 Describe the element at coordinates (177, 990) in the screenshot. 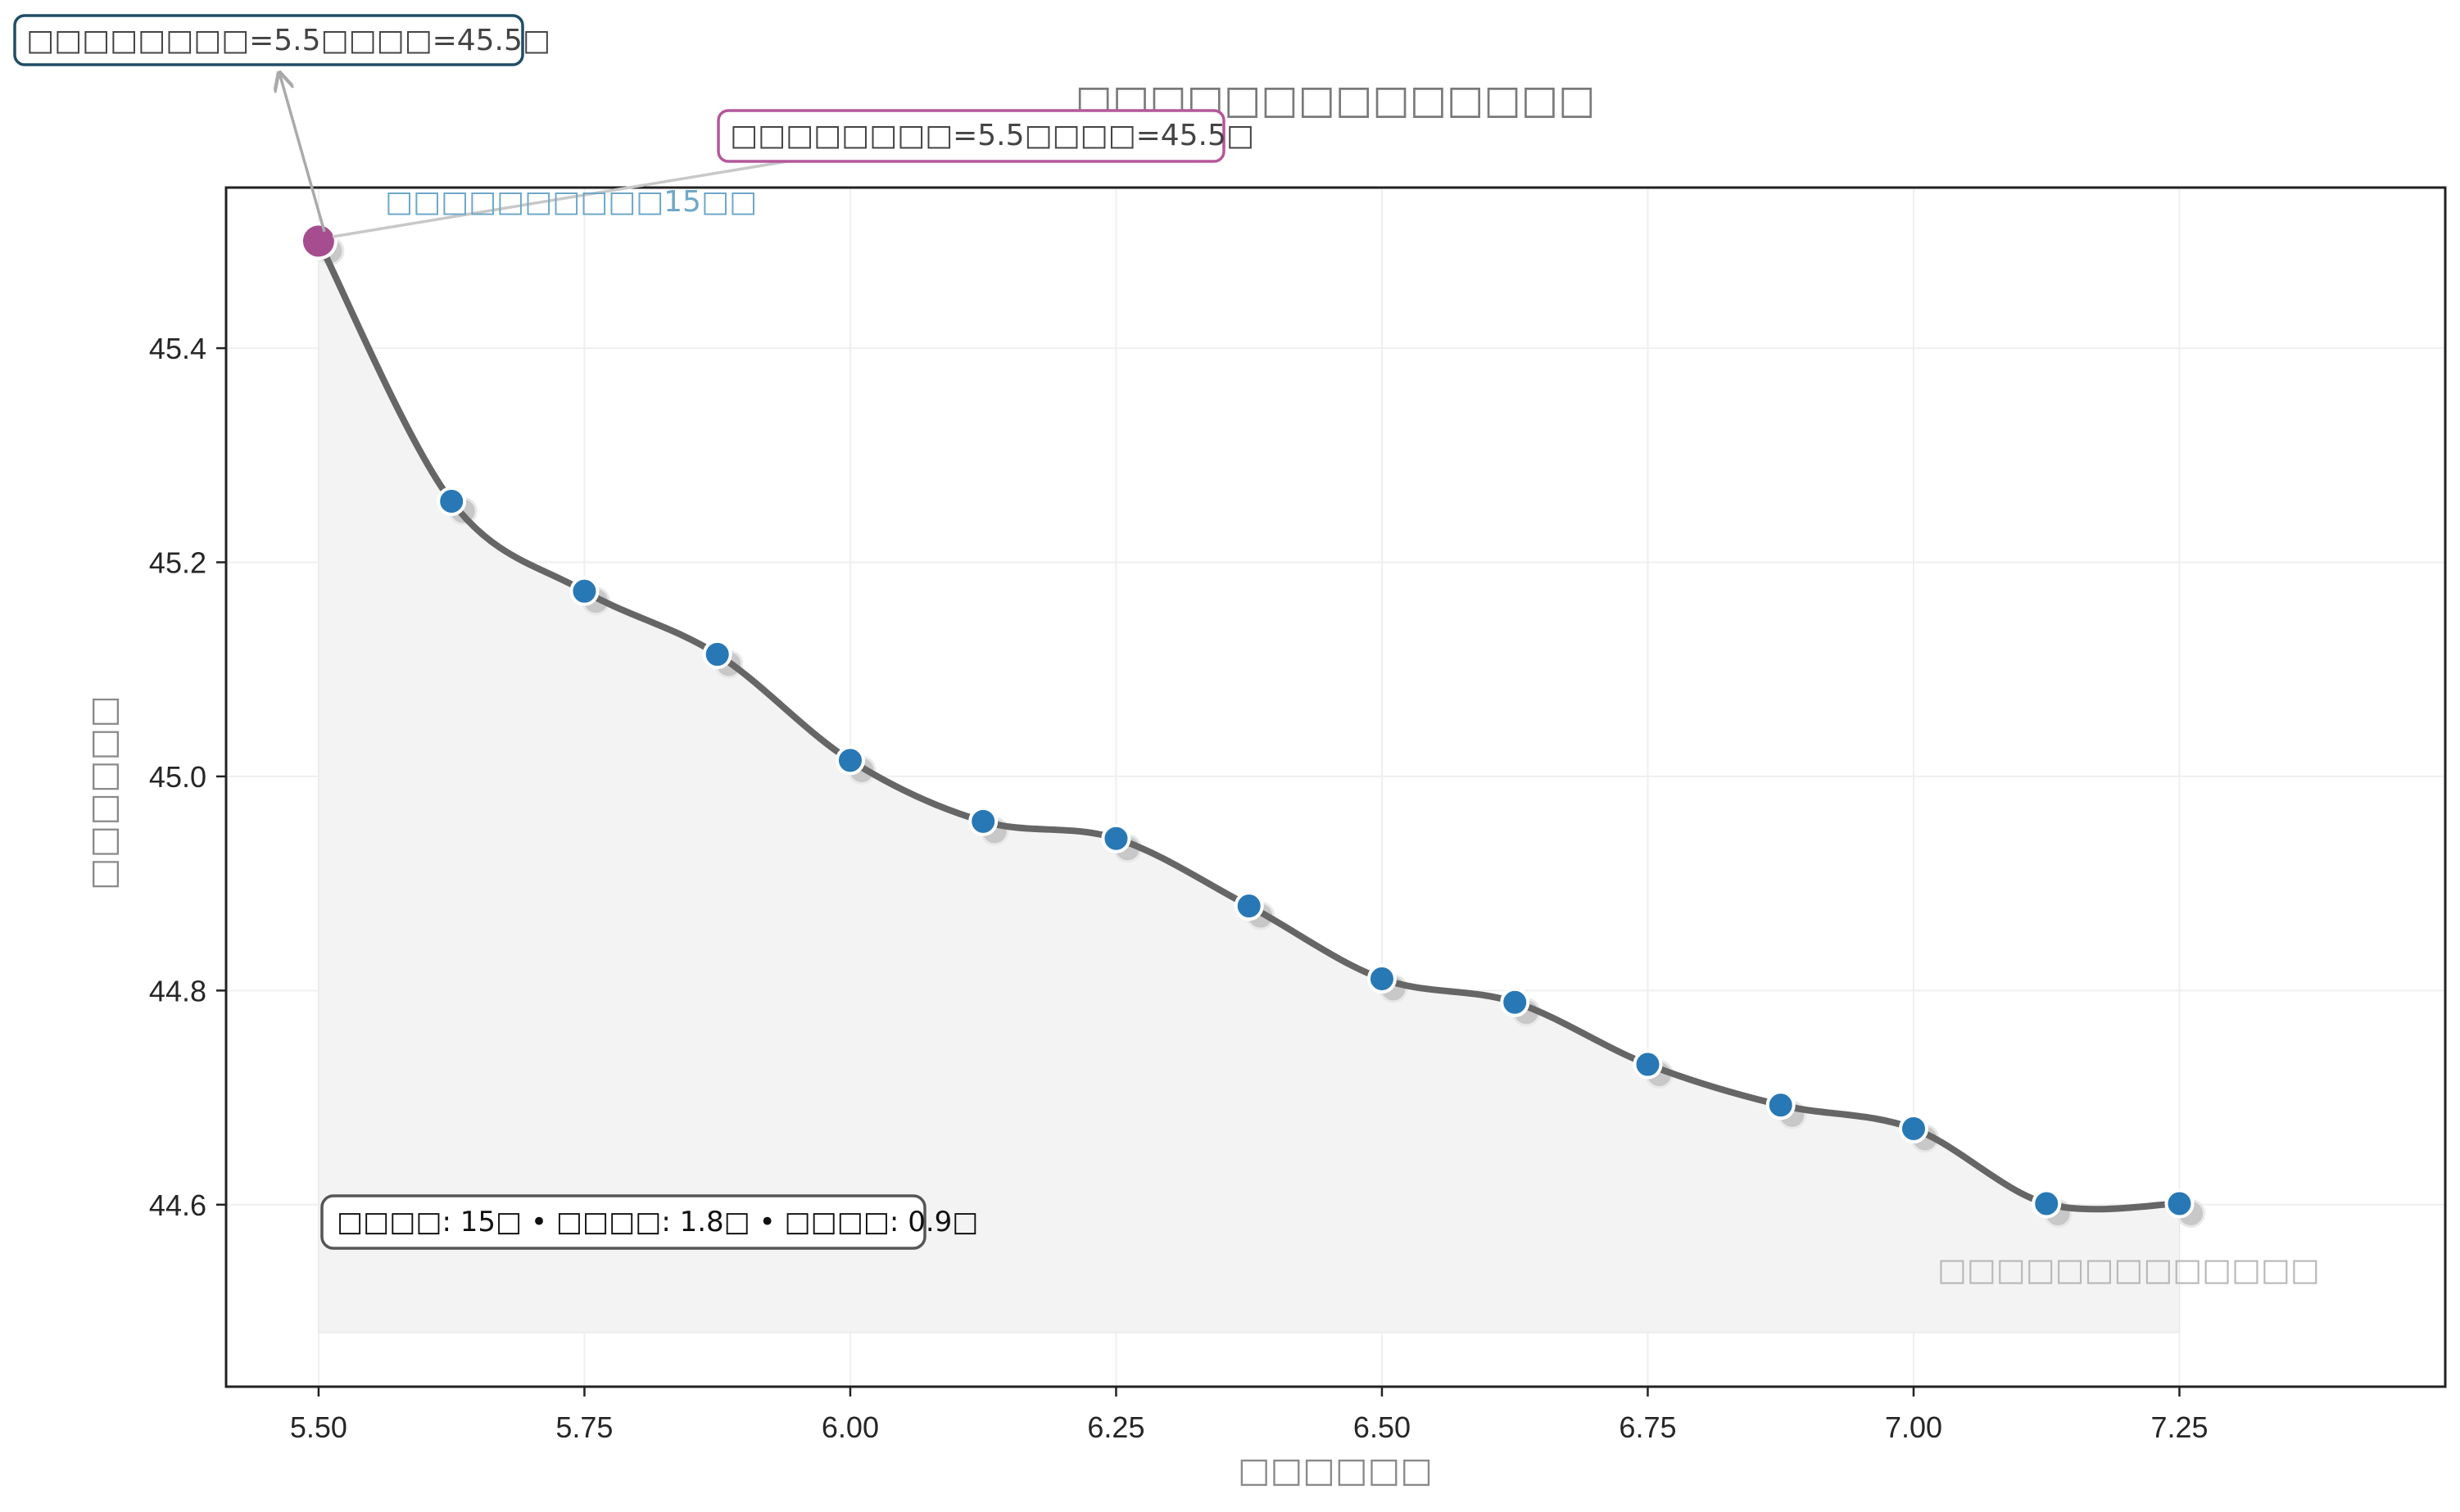

I see `y-tick-label: 44.8` at that location.